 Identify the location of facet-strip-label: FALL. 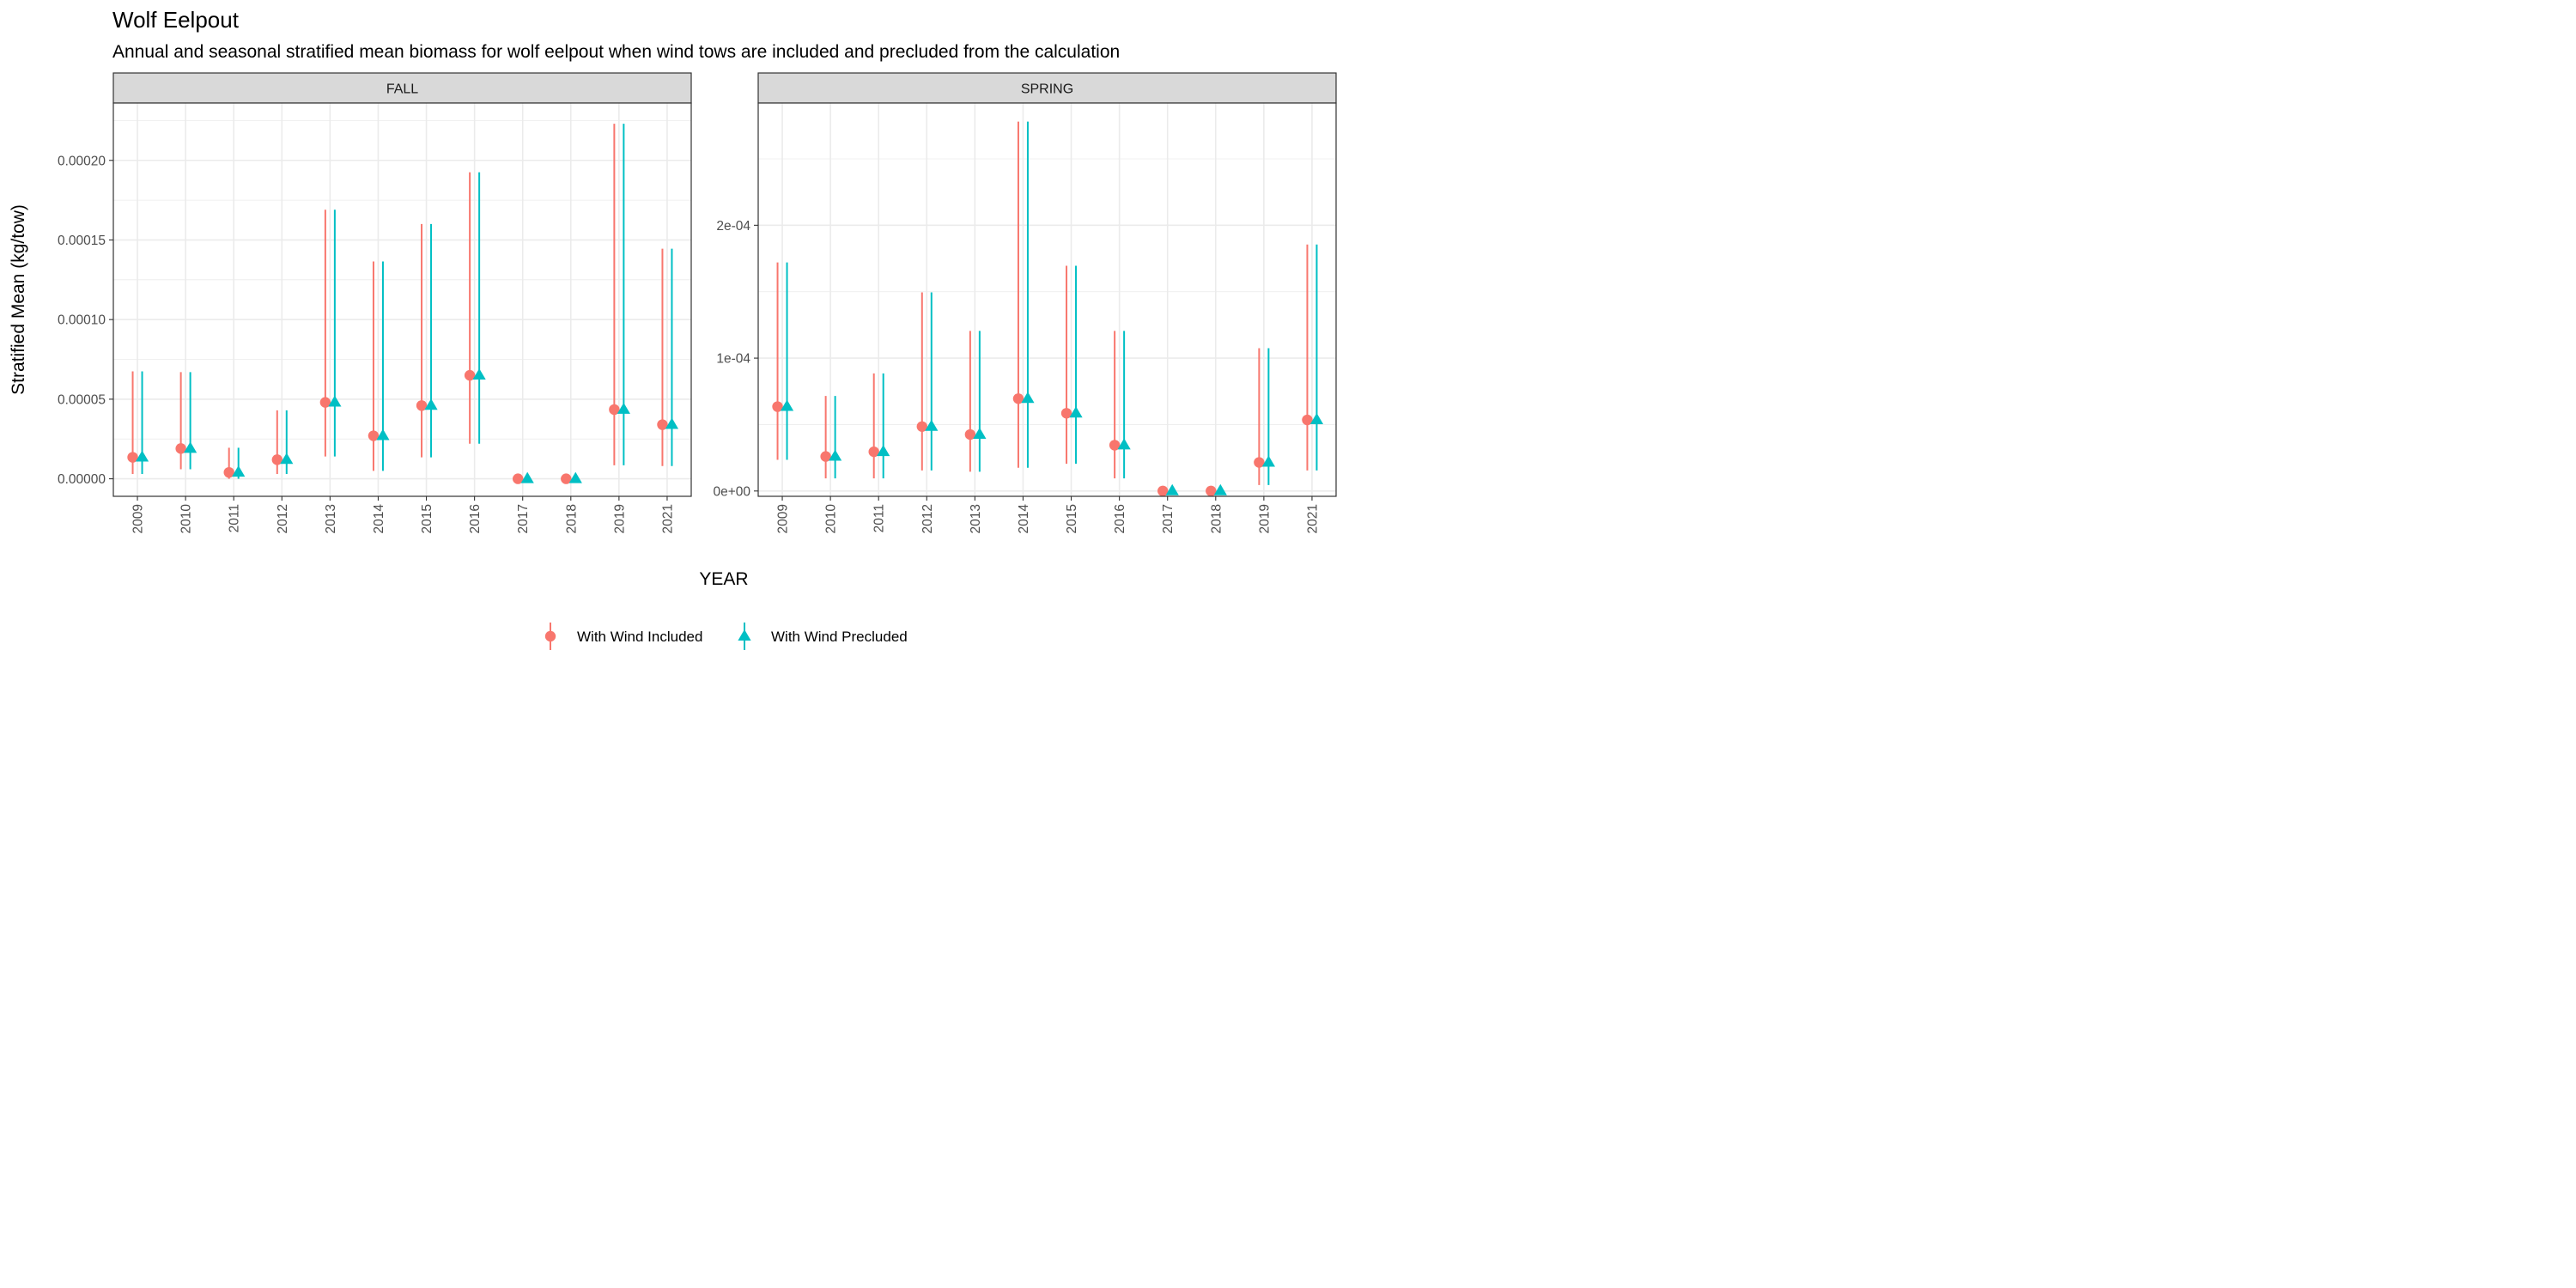
(402, 90).